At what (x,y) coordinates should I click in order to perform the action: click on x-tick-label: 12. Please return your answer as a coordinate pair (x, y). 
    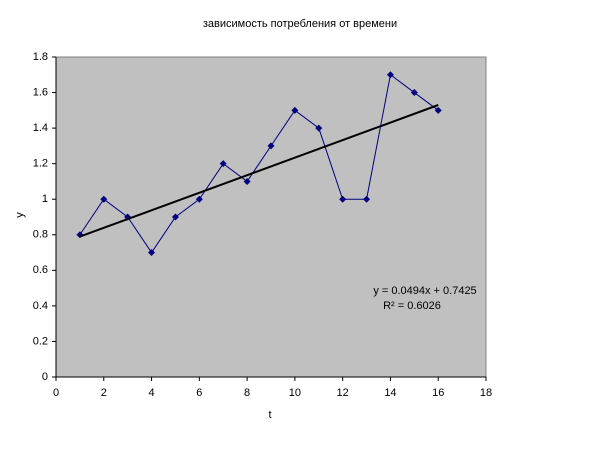
    Looking at the image, I should click on (343, 393).